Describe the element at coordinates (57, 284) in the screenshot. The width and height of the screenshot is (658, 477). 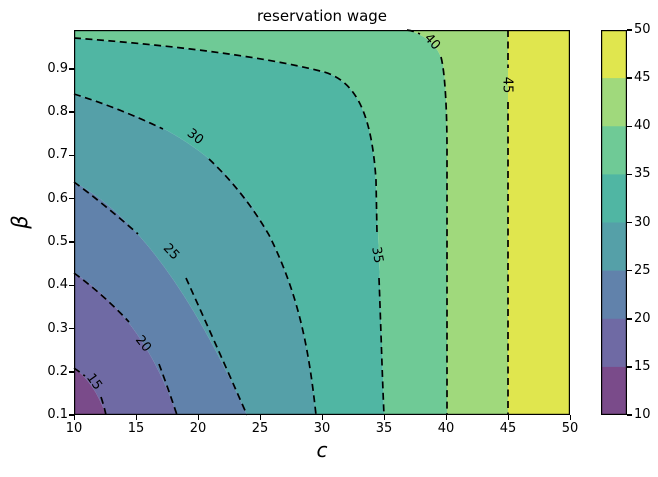
I see `y-tick-label: 0.4` at that location.